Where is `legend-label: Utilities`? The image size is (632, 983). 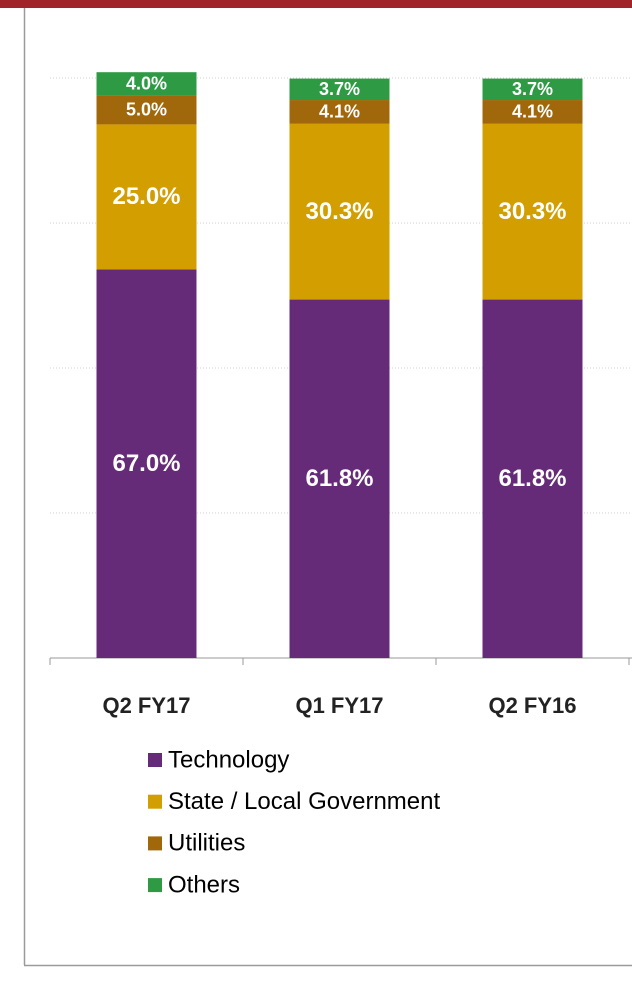 legend-label: Utilities is located at coordinates (206, 843).